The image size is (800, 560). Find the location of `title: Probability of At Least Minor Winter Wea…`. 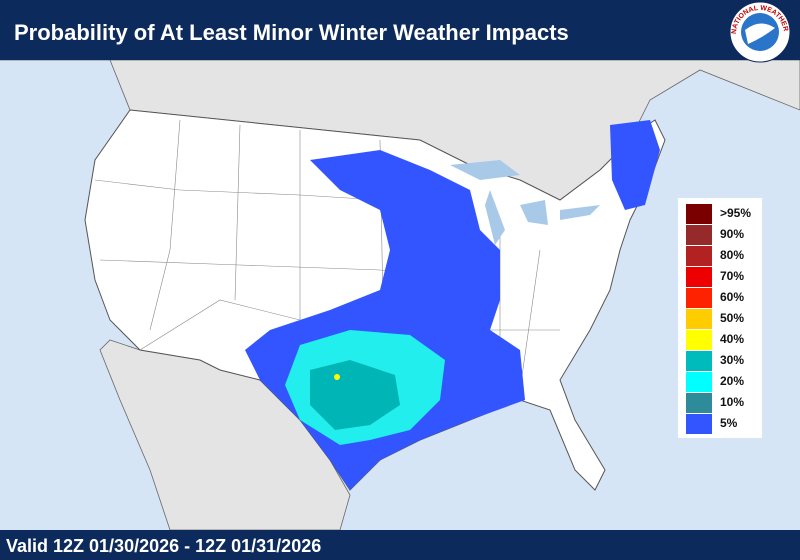

title: Probability of At Least Minor Winter Wea… is located at coordinates (291, 32).